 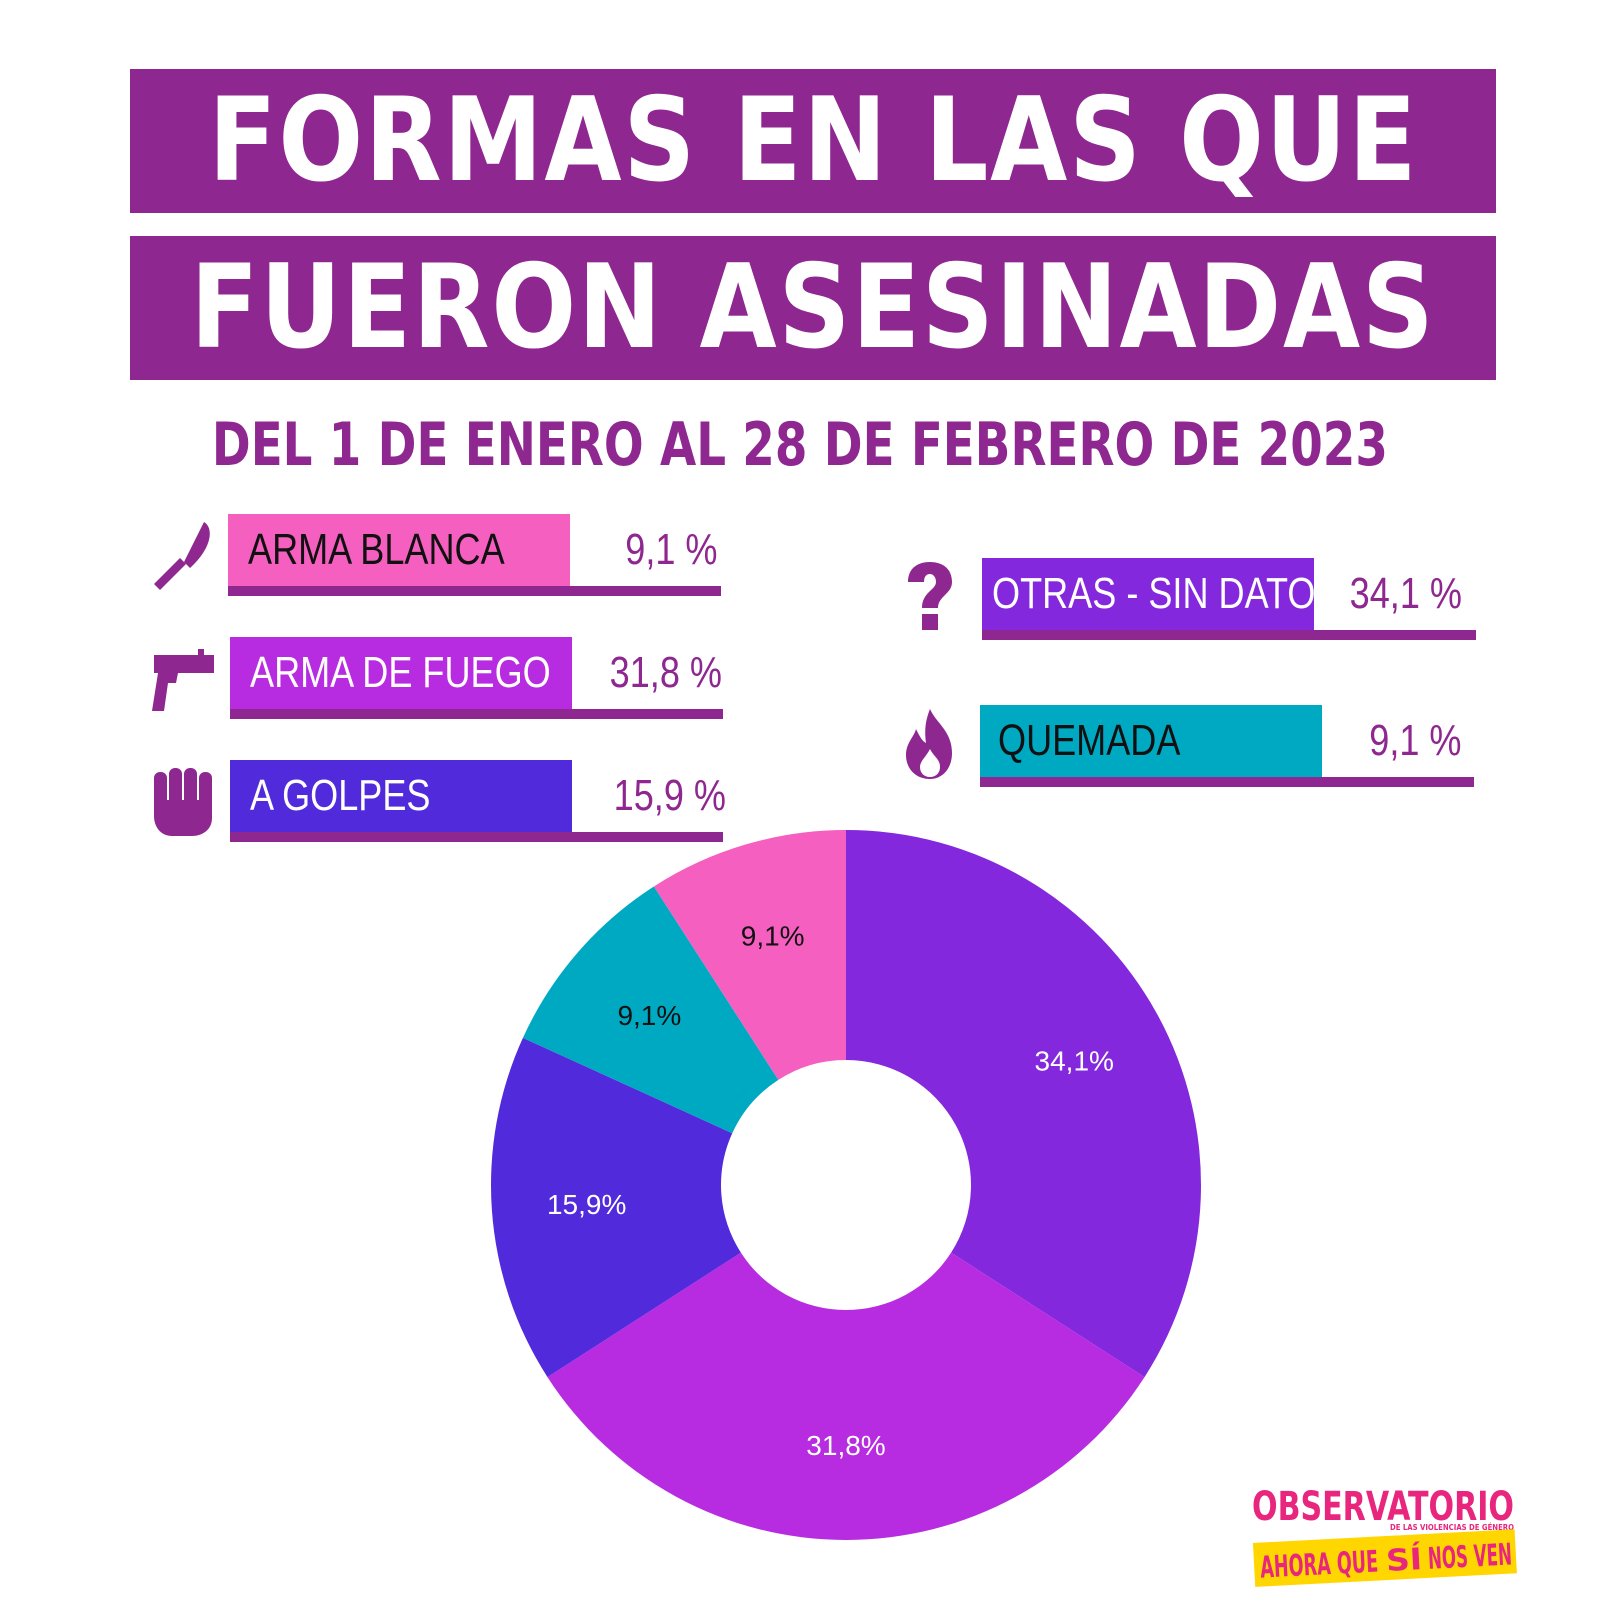 I want to click on legend-label-box: A GOLPES, so click(x=401, y=796).